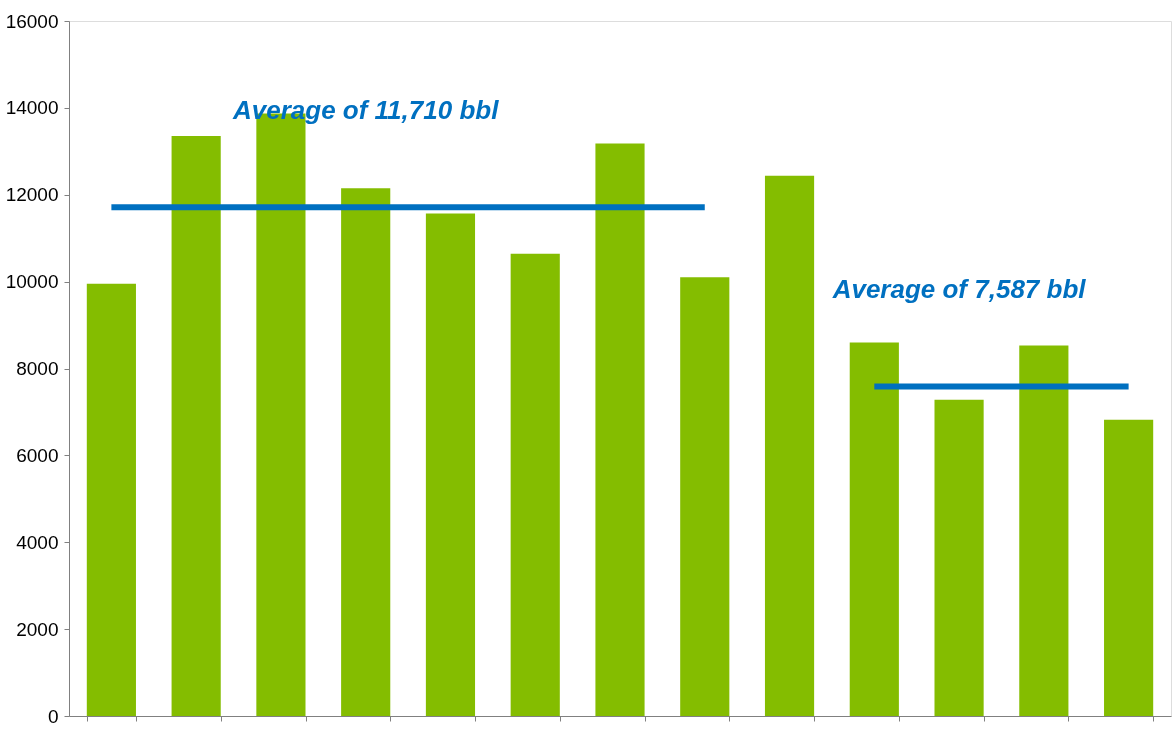 The image size is (1176, 731). I want to click on y-tick-label: 2000, so click(37, 629).